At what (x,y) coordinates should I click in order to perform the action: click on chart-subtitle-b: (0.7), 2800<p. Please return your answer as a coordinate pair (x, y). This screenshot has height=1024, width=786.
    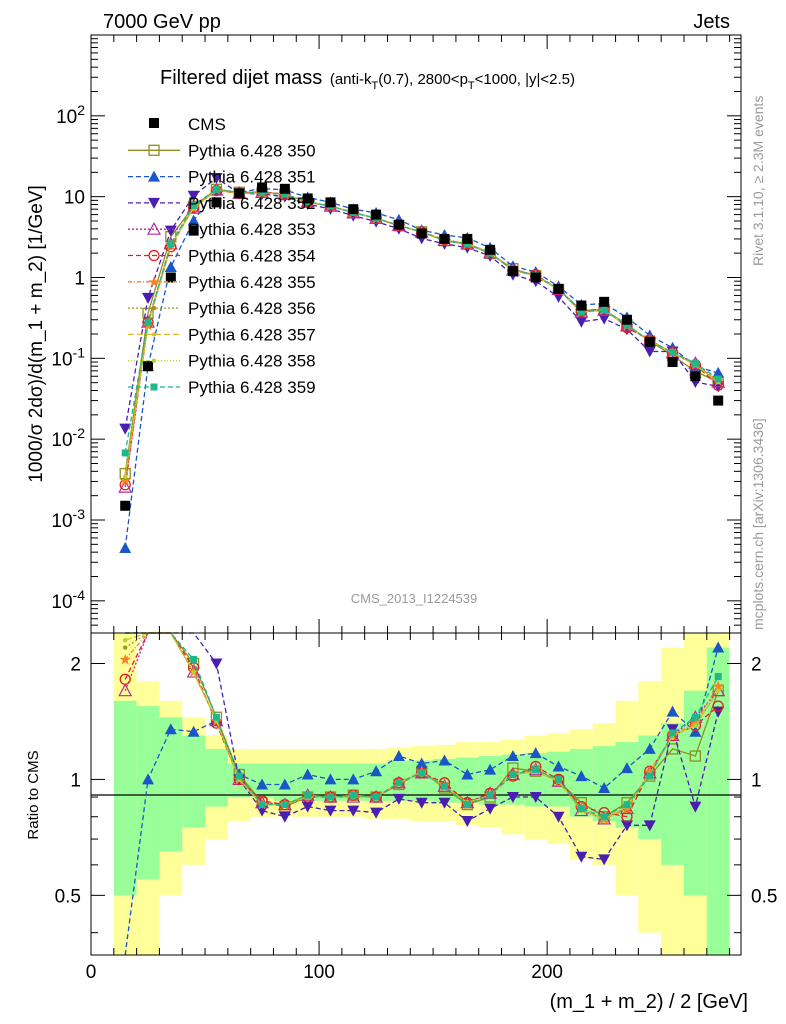
    Looking at the image, I should click on (423, 79).